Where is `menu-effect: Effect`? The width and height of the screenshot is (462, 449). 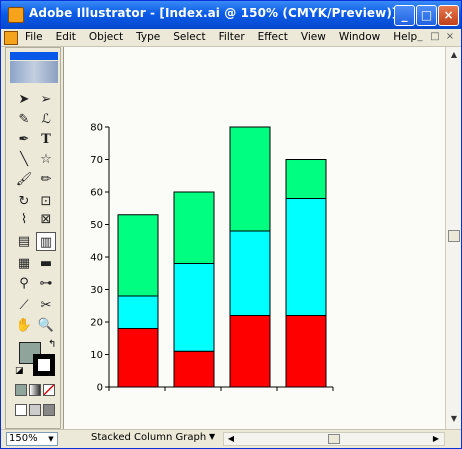 menu-effect: Effect is located at coordinates (272, 37).